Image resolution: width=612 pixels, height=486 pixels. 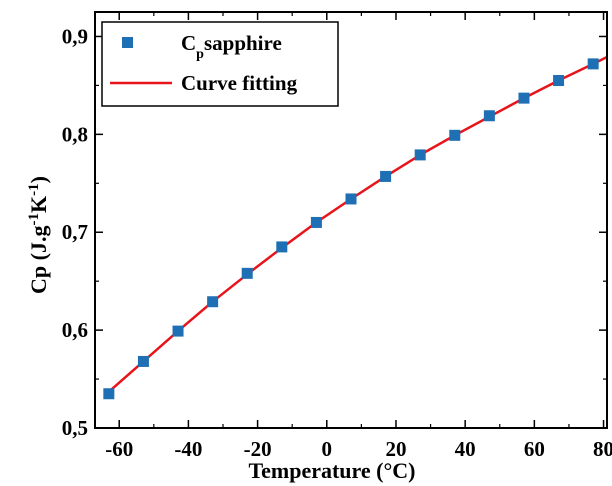 I want to click on x-tick-label: 0, so click(x=327, y=449).